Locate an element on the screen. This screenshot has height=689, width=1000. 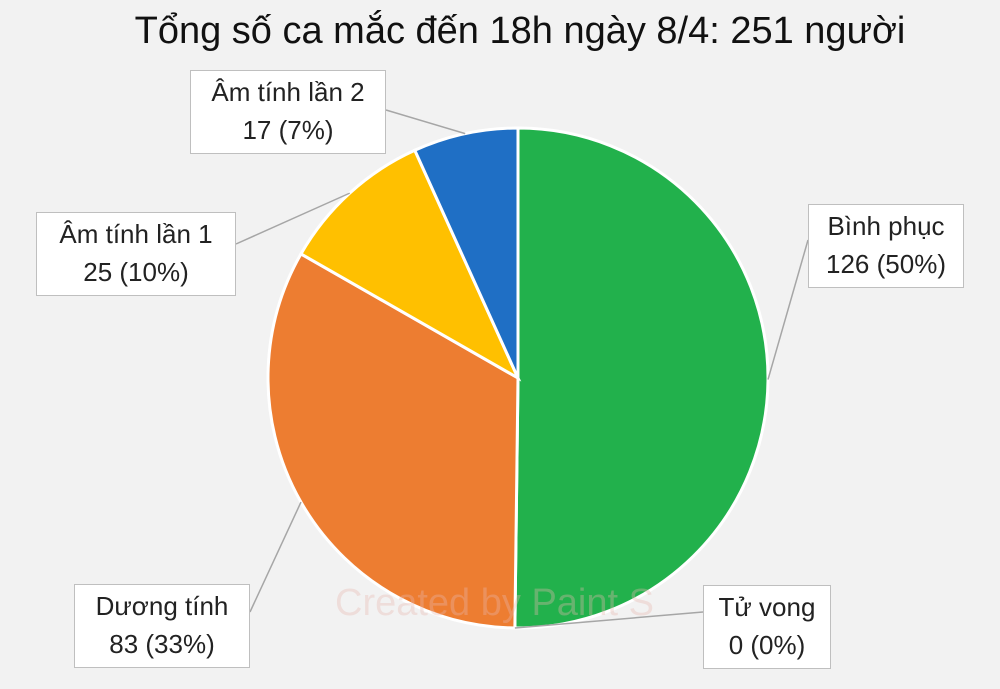
slice-duong-tinh is located at coordinates (393, 440).